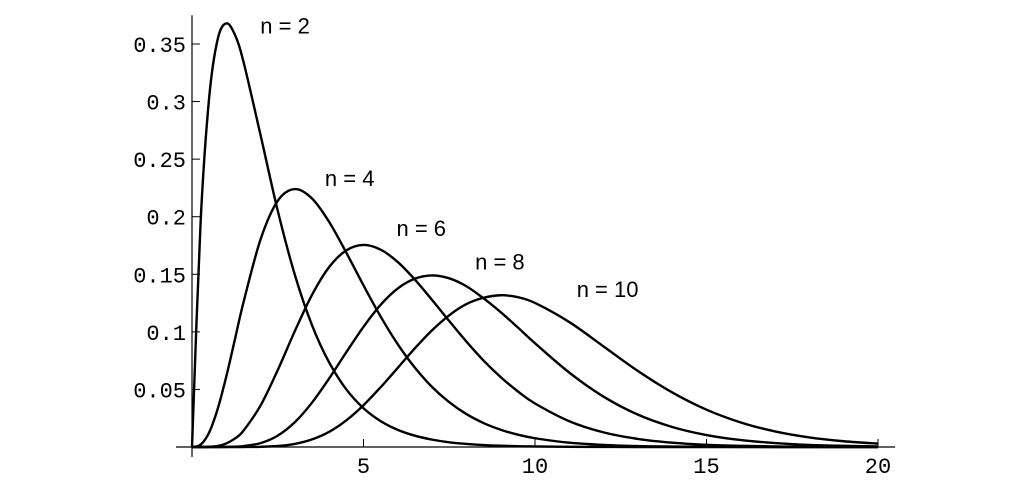  Describe the element at coordinates (159, 276) in the screenshot. I see `y-tick-label: 0.15` at that location.